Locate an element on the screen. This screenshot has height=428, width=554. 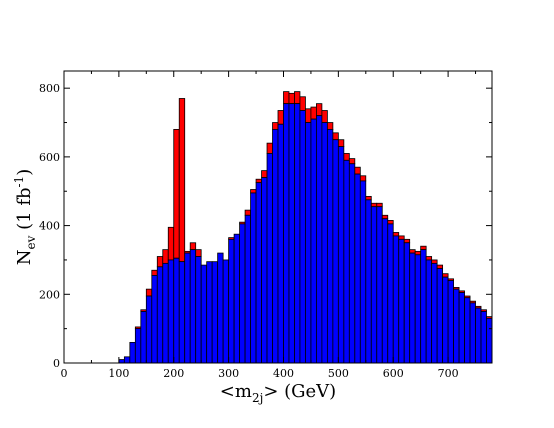
y-tick-label-400: 400 is located at coordinates (49, 226).